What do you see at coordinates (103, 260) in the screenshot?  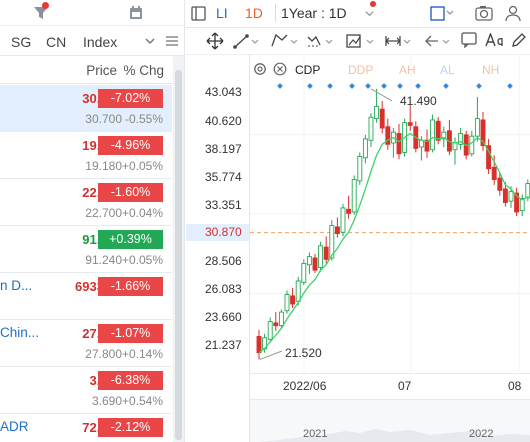 I see `prepost-price: 91.240` at bounding box center [103, 260].